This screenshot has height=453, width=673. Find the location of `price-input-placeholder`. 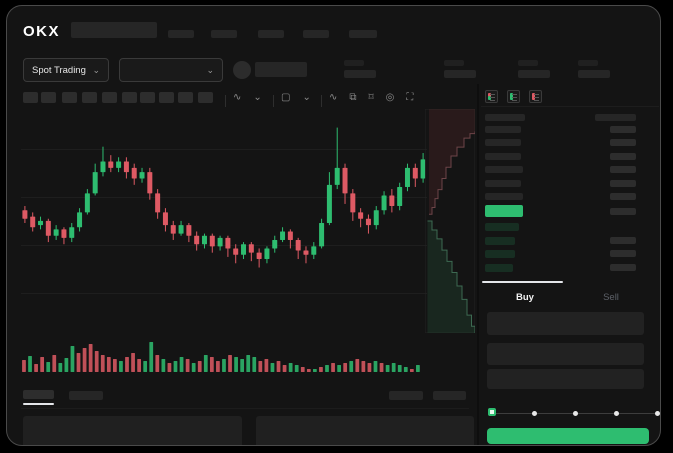

price-input-placeholder is located at coordinates (565, 323).